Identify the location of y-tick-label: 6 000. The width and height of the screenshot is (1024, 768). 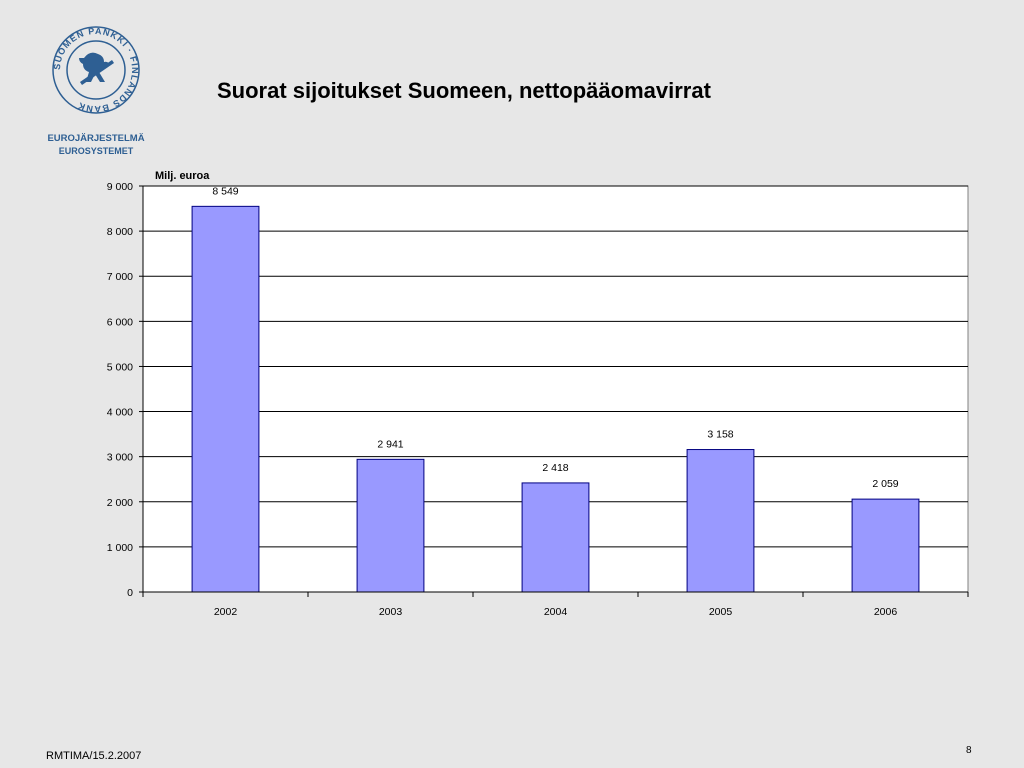
(120, 322).